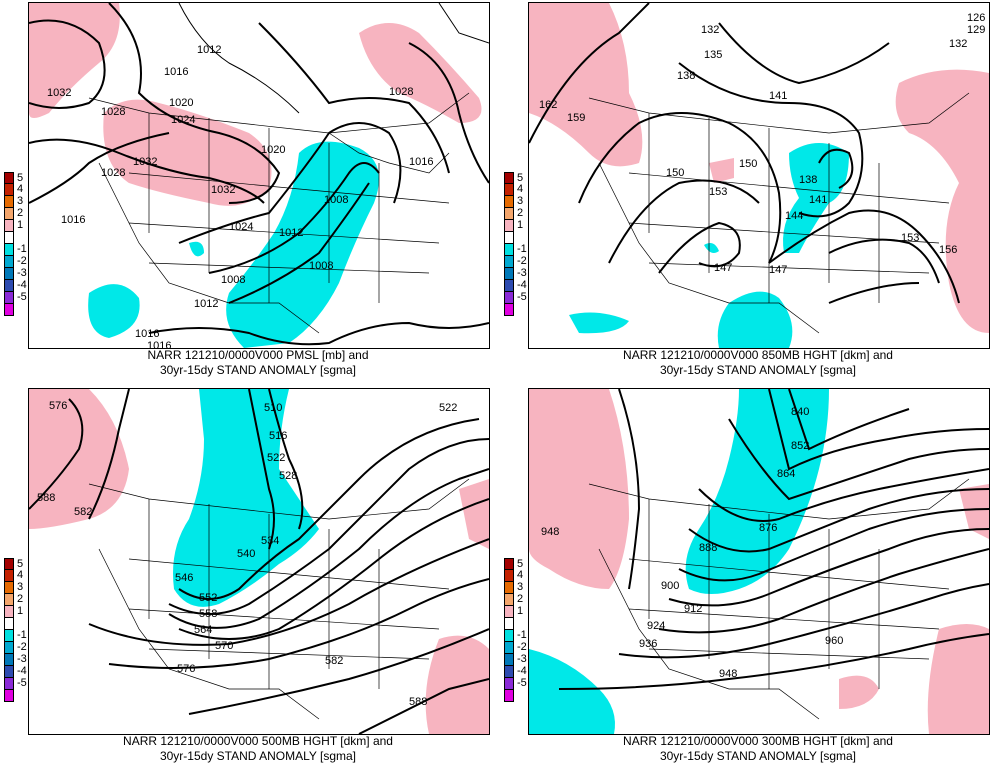  Describe the element at coordinates (15, 298) in the screenshot. I see `colorbar-cell: -5` at that location.